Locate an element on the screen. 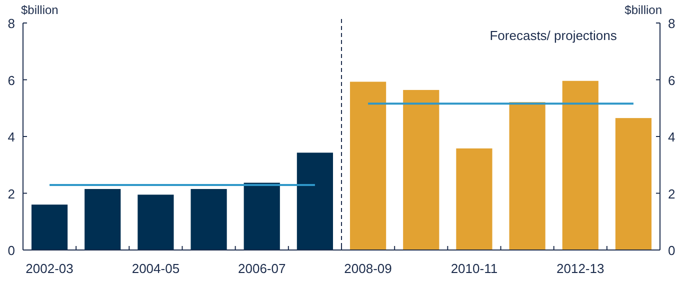  y2-tick-label: 6 is located at coordinates (672, 80).